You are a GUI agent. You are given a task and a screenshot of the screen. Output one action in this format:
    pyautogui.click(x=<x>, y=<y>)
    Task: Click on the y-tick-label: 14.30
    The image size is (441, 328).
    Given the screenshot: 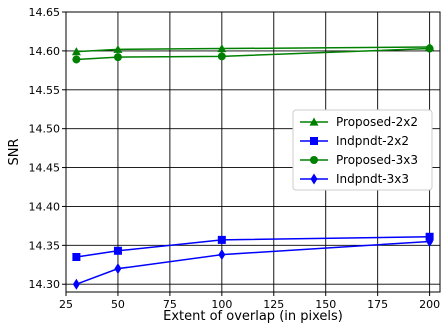 What is the action you would take?
    pyautogui.click(x=45, y=284)
    